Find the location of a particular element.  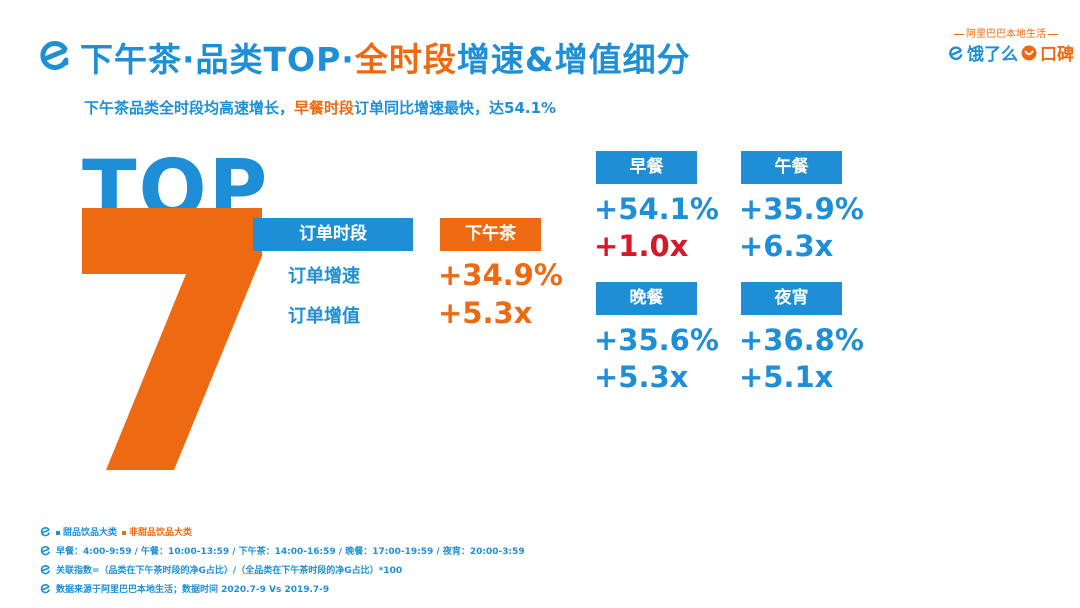

brand-logo: 饿了么 口碑 is located at coordinates (1011, 52).